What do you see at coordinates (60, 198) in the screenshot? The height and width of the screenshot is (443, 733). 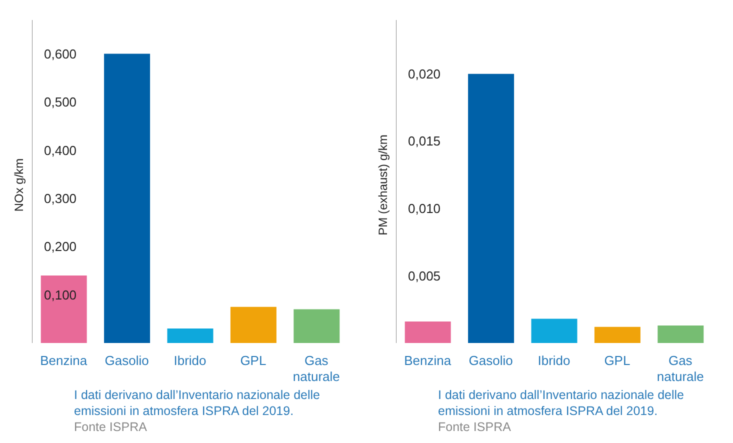 I see `y-tick-label: 0,300` at bounding box center [60, 198].